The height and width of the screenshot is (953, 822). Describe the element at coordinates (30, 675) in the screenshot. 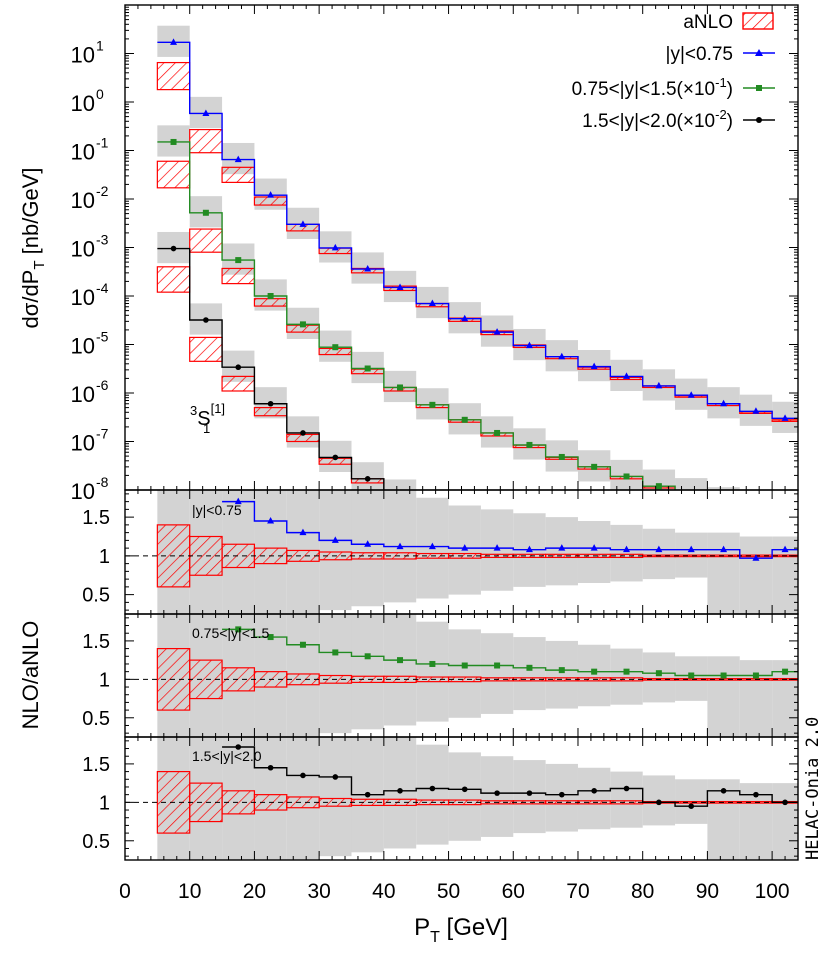

I see `y-axis-title-ratio: NLO/aNLO` at that location.